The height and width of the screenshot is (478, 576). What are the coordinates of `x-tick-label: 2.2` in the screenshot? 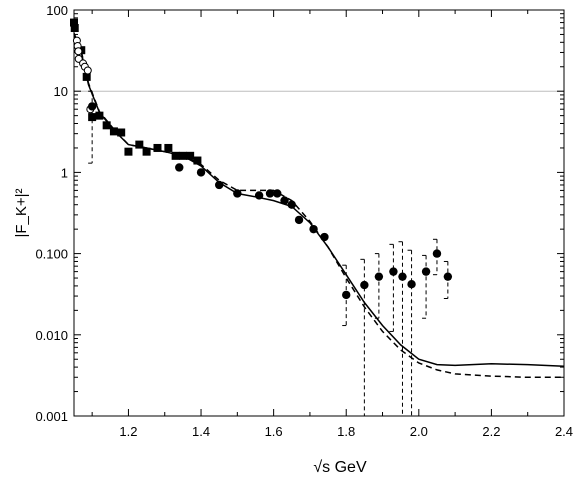 It's located at (491, 431).